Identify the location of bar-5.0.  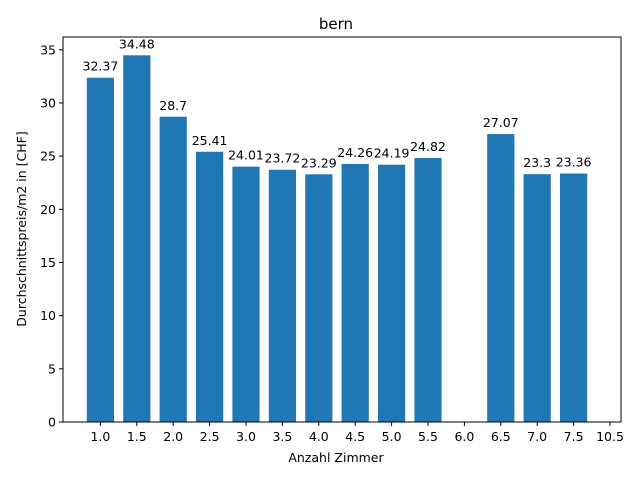
(392, 293).